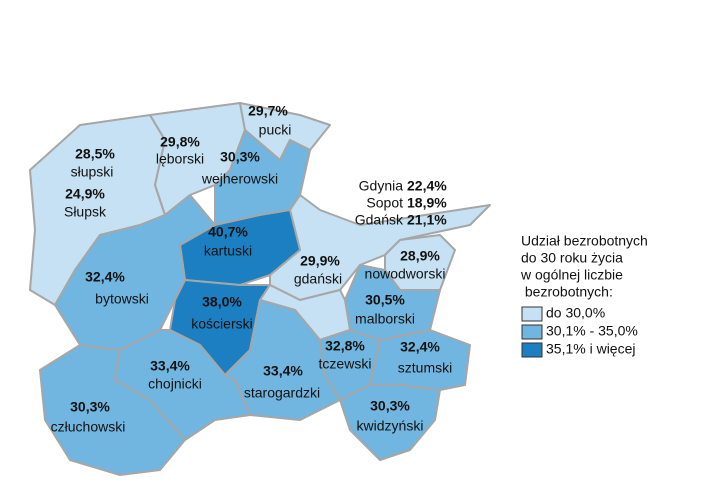  I want to click on region-name: nowodworski, so click(405, 274).